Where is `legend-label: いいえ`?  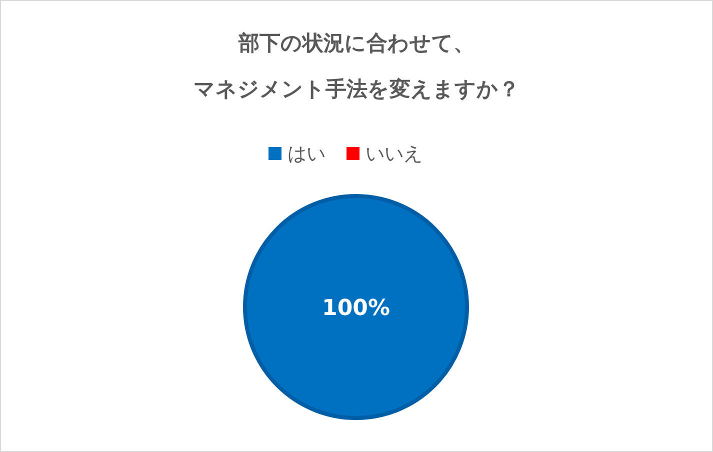
legend-label: いいえ is located at coordinates (394, 154).